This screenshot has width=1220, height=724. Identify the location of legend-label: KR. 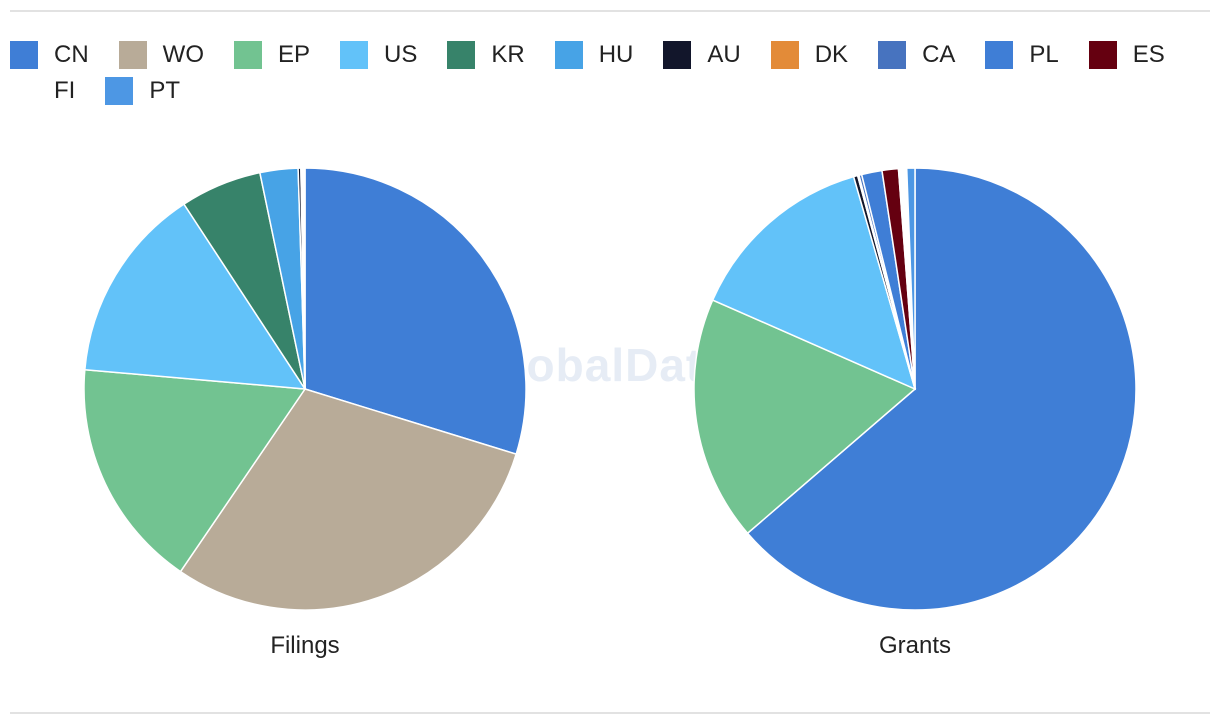
(508, 54).